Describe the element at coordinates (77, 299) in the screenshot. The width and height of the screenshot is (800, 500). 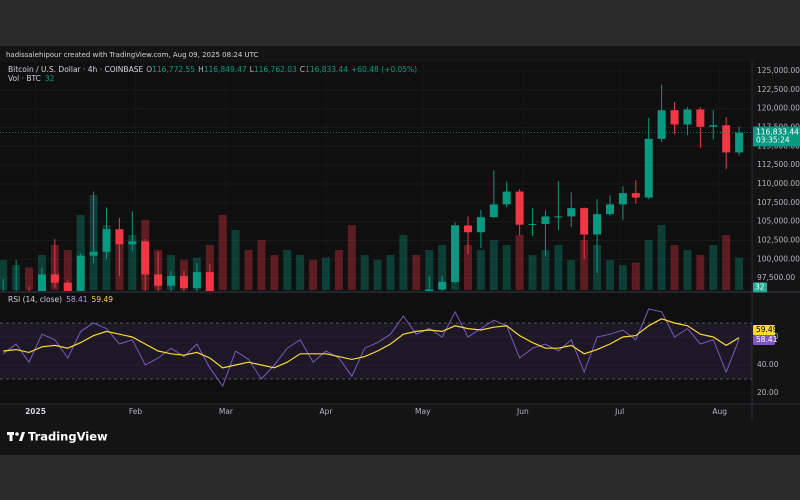
I see `rsi-last: 58.41` at that location.